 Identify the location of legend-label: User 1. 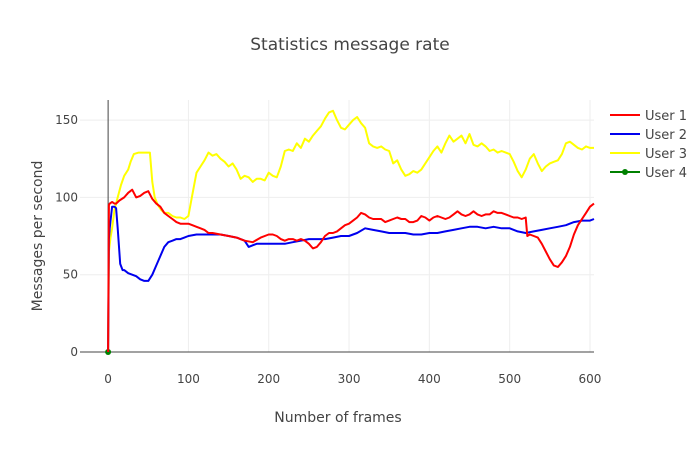
(666, 116).